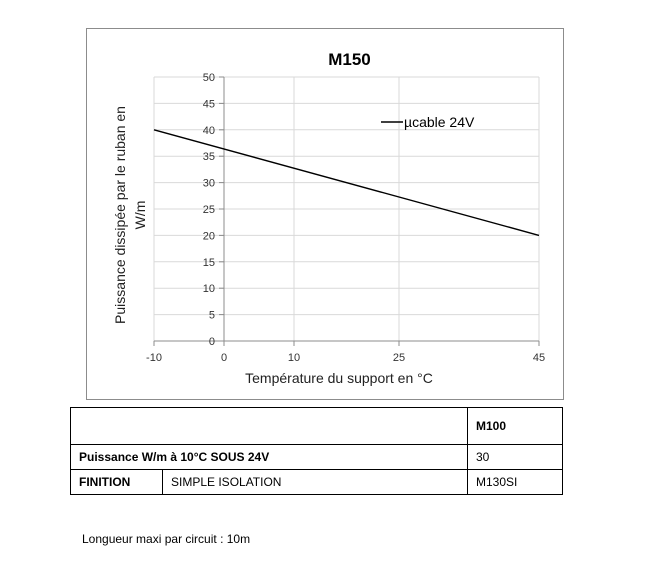 The height and width of the screenshot is (569, 650). Describe the element at coordinates (539, 358) in the screenshot. I see `x-tick-label: 45` at that location.